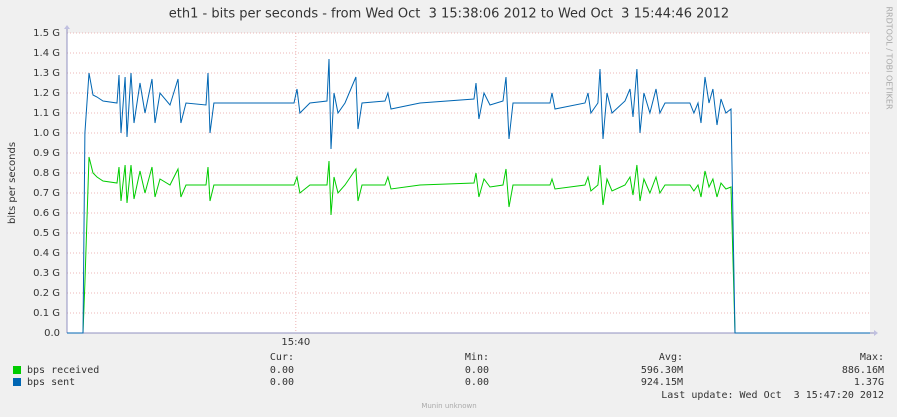 Image resolution: width=897 pixels, height=417 pixels. I want to click on side-text: RRDTOOL / TOBI OETIKER, so click(889, 57).